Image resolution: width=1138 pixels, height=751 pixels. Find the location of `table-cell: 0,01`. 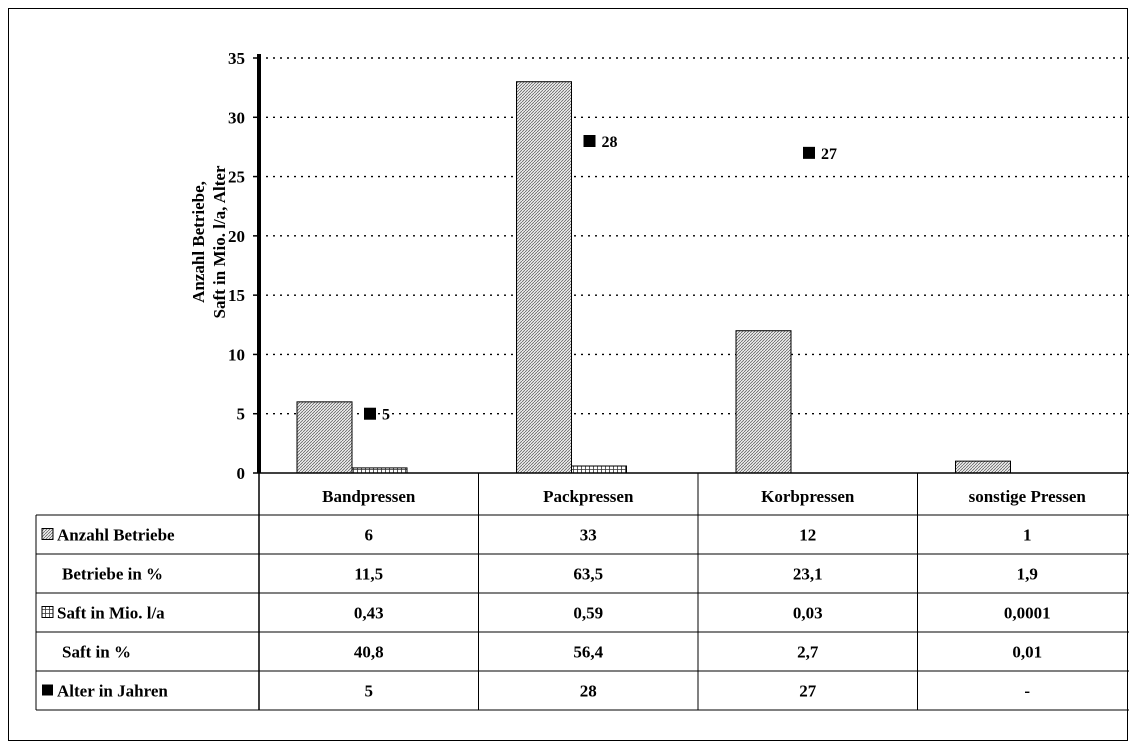

table-cell: 0,01 is located at coordinates (1027, 652).